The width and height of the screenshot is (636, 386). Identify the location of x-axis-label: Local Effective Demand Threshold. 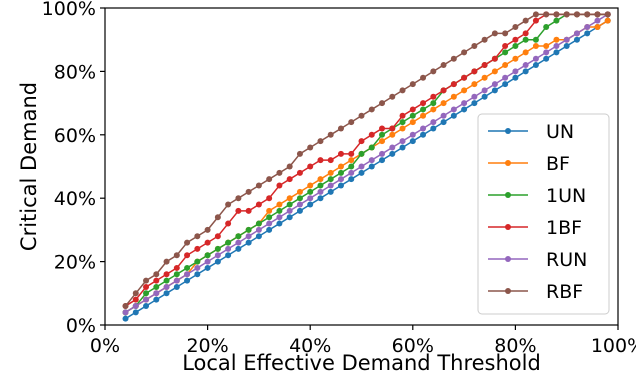
(361, 363).